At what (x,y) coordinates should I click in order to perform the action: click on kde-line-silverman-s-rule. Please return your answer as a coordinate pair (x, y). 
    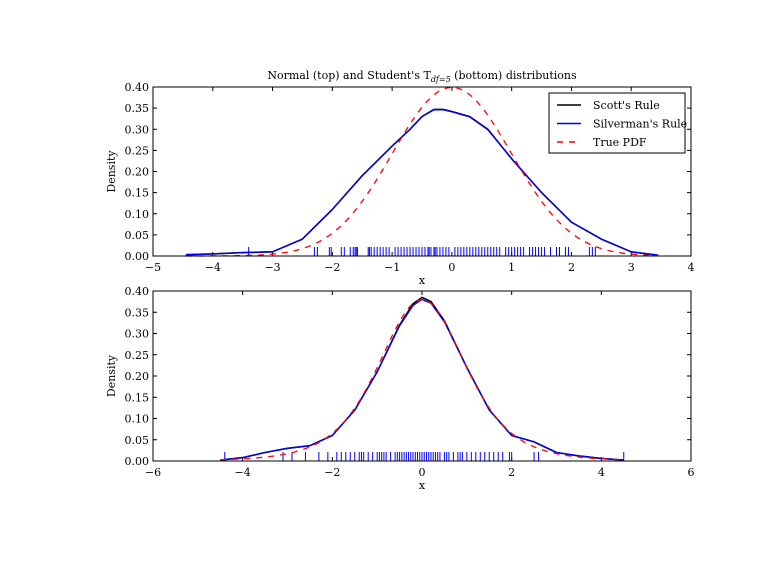
    Looking at the image, I should click on (422, 379).